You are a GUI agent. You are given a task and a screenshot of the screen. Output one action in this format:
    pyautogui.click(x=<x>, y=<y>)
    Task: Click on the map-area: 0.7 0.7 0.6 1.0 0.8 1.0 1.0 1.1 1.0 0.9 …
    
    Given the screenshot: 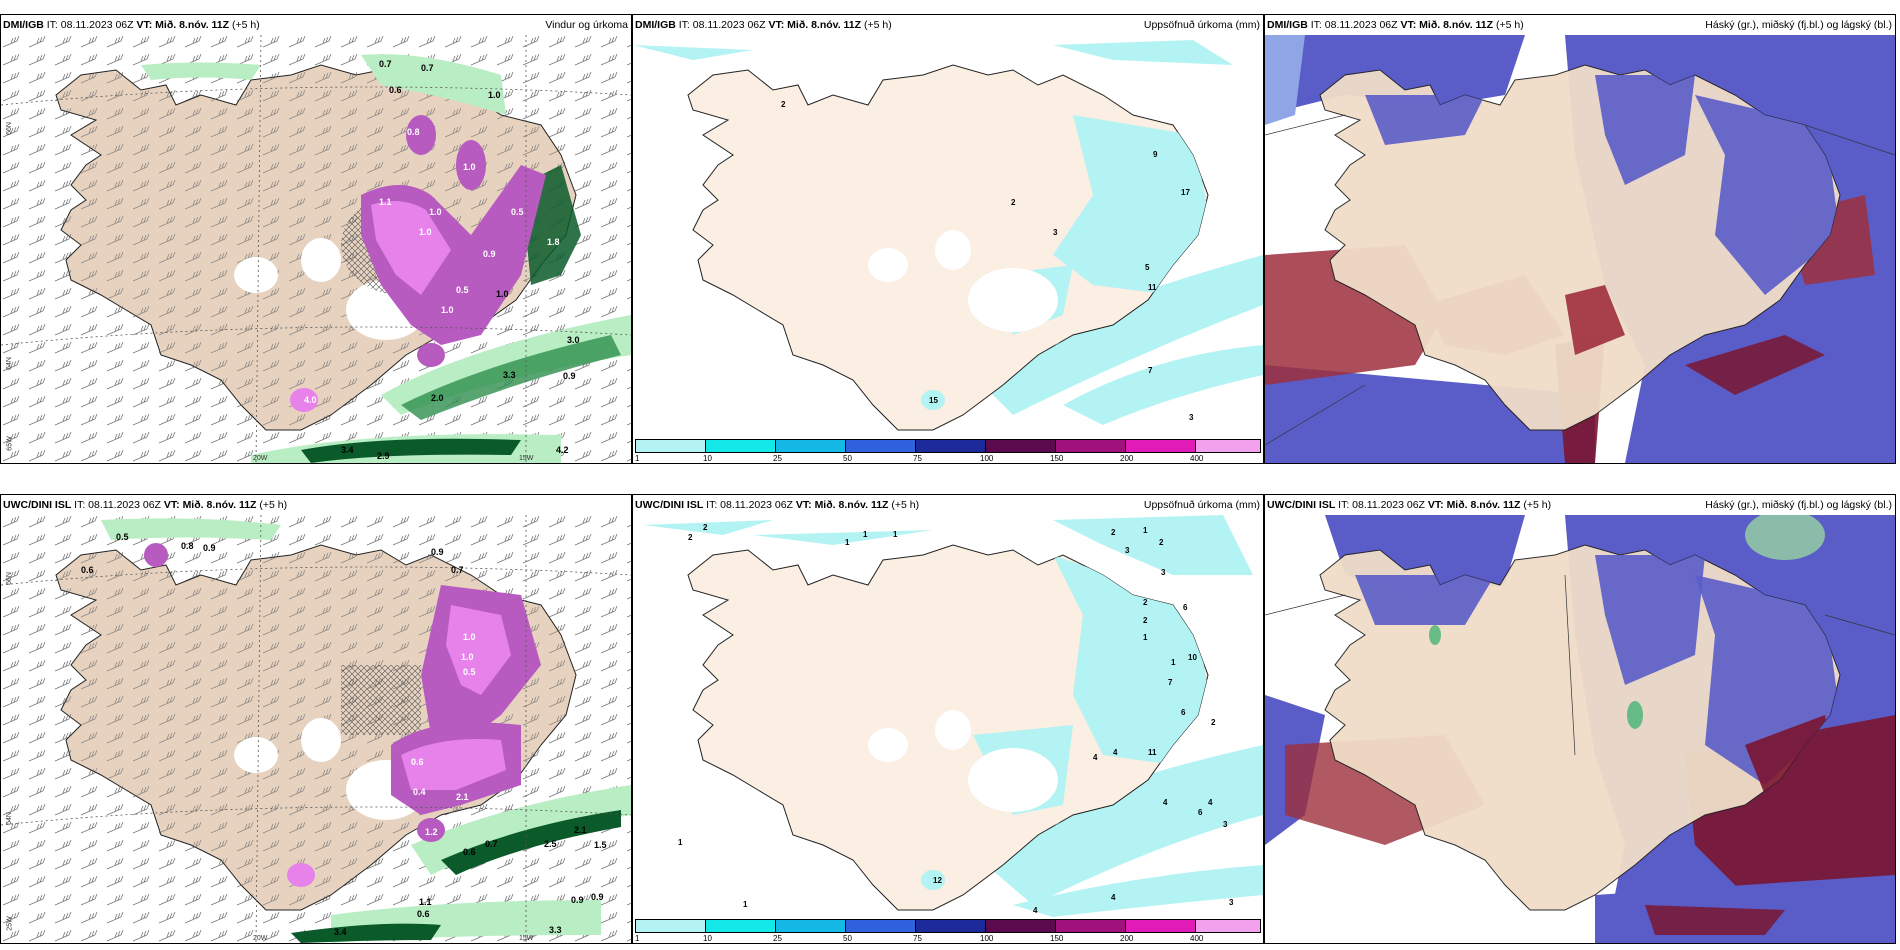 What is the action you would take?
    pyautogui.click(x=316, y=249)
    